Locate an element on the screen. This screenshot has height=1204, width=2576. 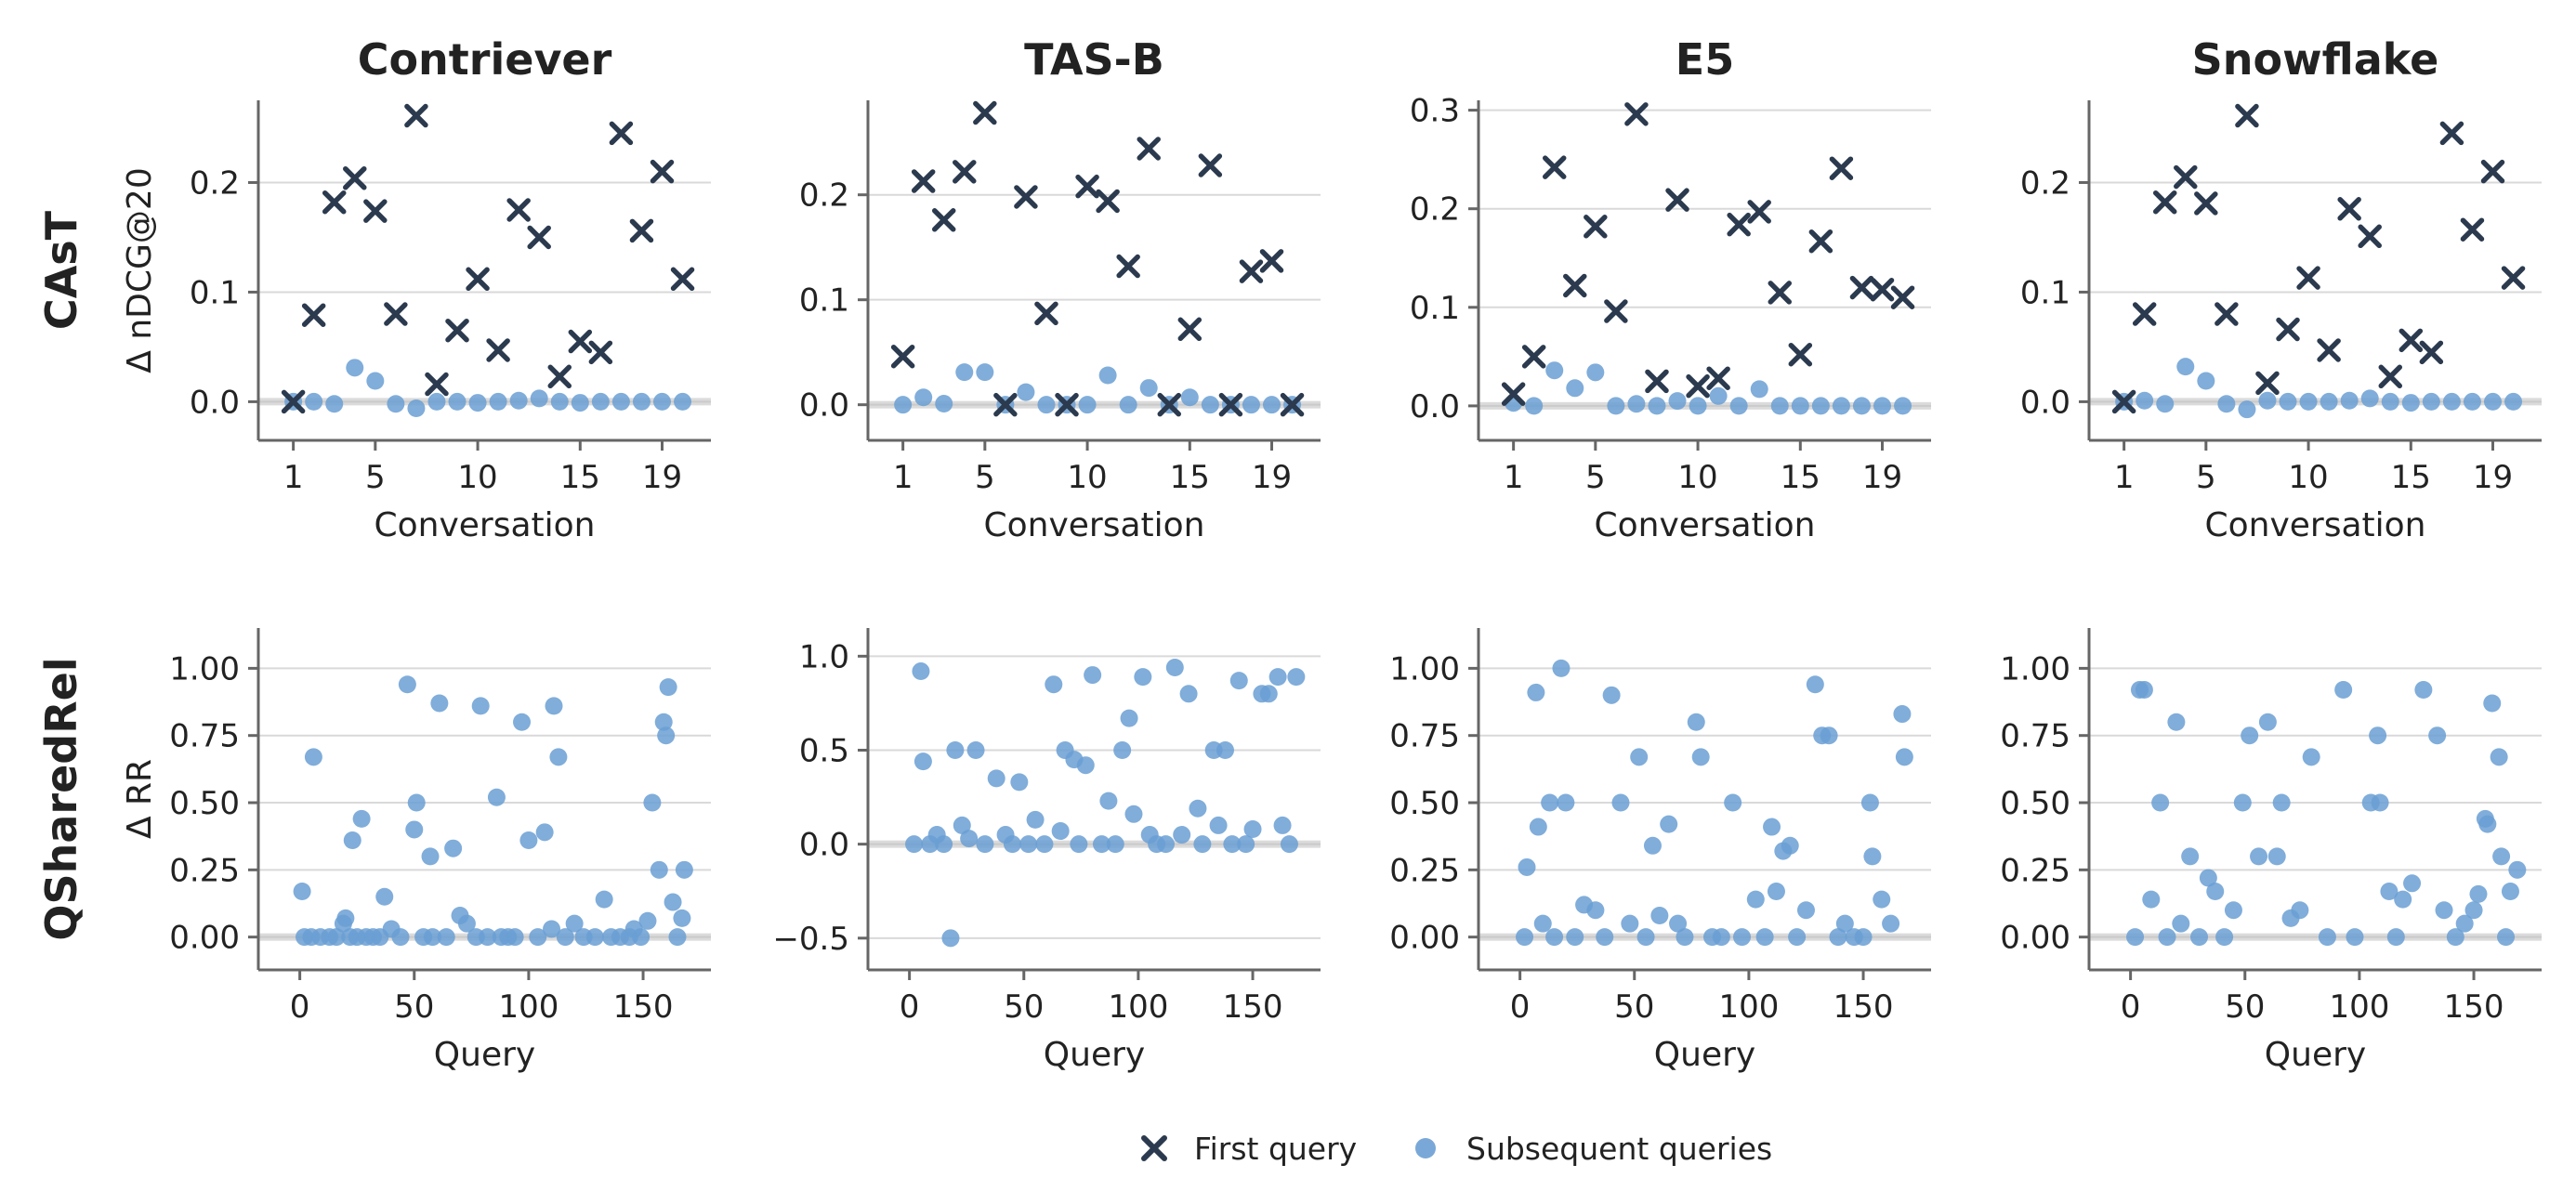
x-axis-label: Conversation is located at coordinates (2314, 525).